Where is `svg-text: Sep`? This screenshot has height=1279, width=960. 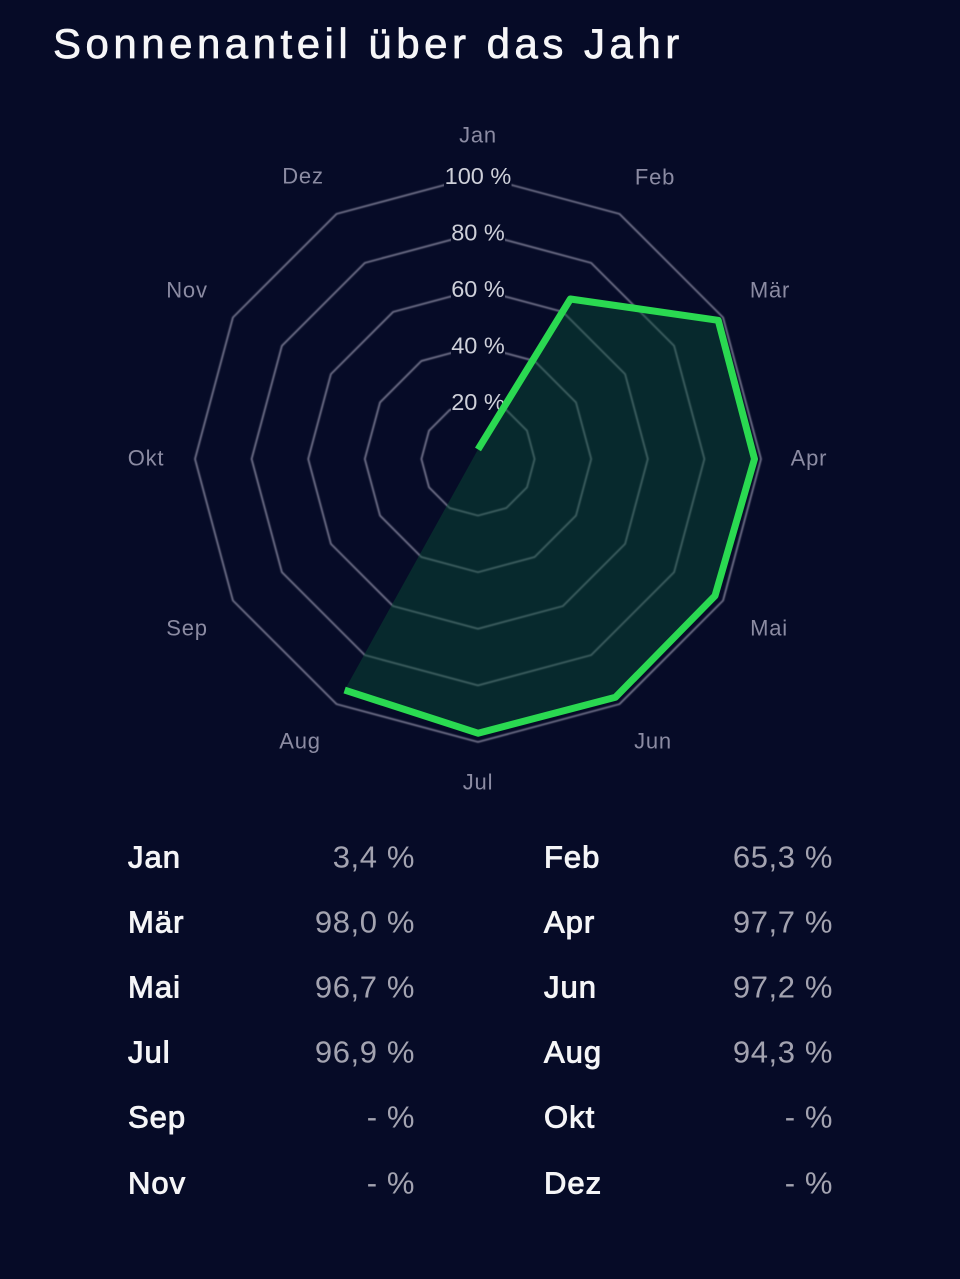
svg-text: Sep is located at coordinates (187, 628).